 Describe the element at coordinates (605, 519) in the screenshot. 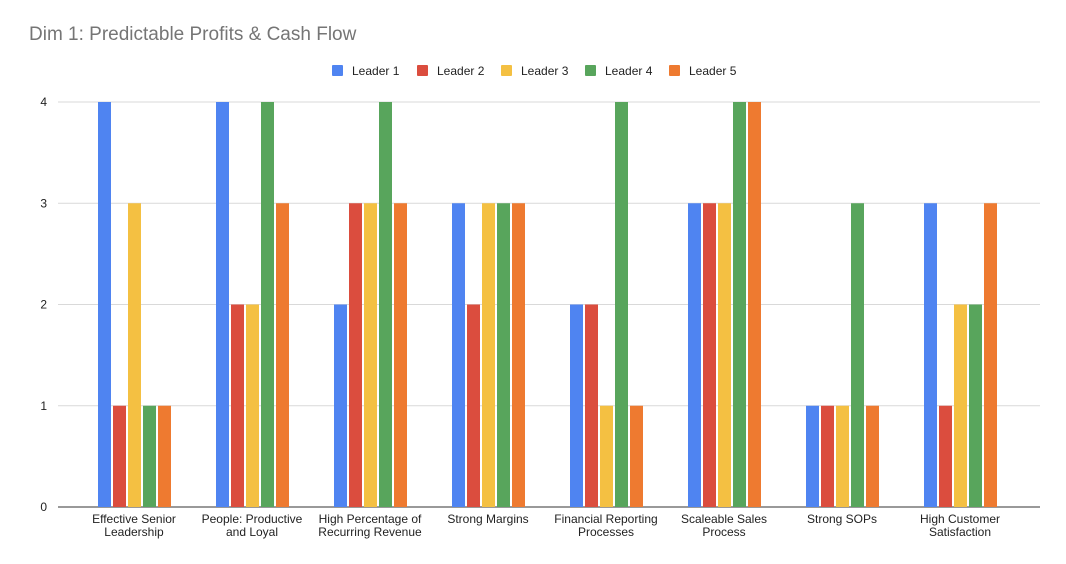

I see `x-tick-label: Financial Reporting` at that location.